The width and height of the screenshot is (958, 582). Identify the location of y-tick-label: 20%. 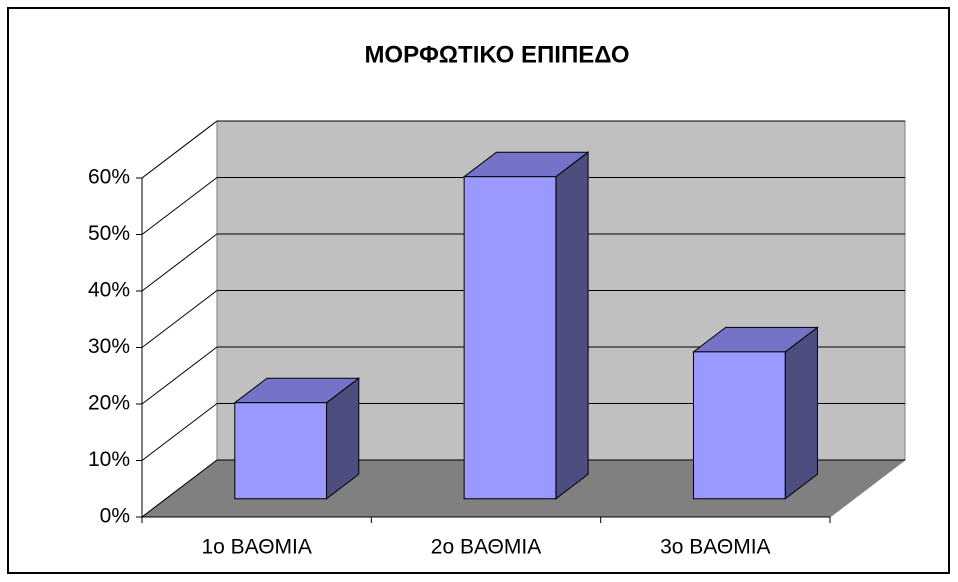
(109, 403).